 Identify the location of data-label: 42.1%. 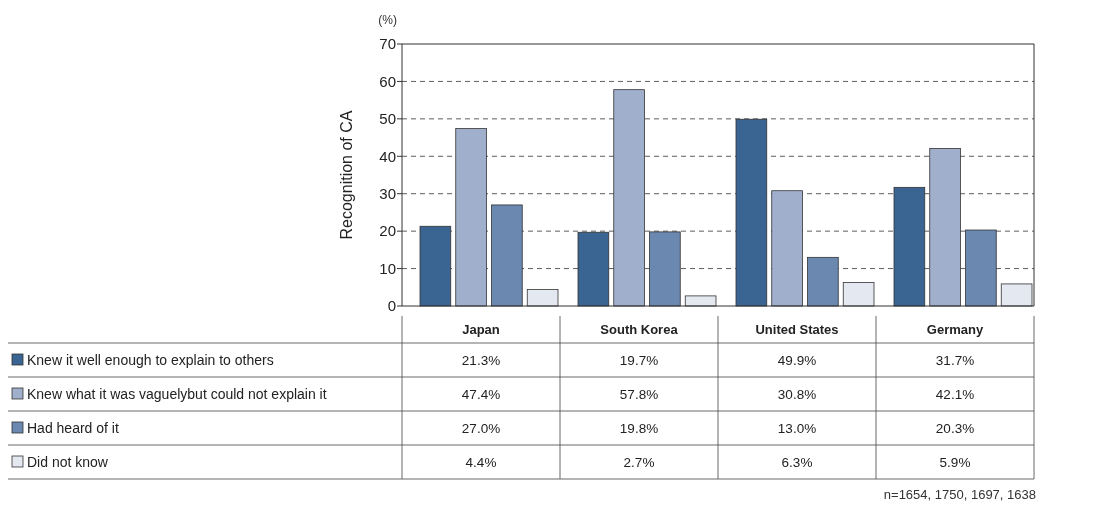
(955, 394).